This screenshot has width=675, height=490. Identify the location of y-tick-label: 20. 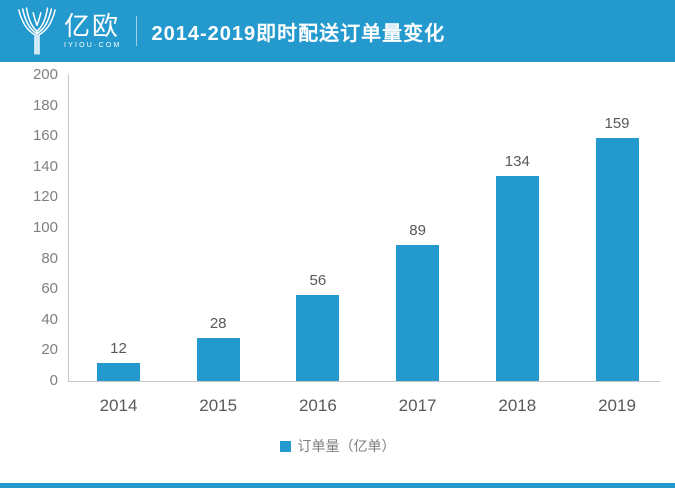
(49, 350).